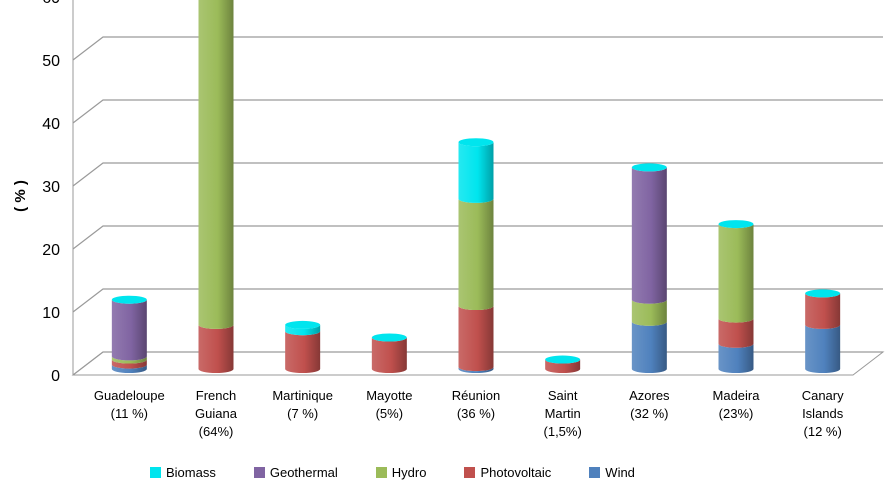  I want to click on legend-item-photovoltaic: Photovoltaic, so click(507, 472).